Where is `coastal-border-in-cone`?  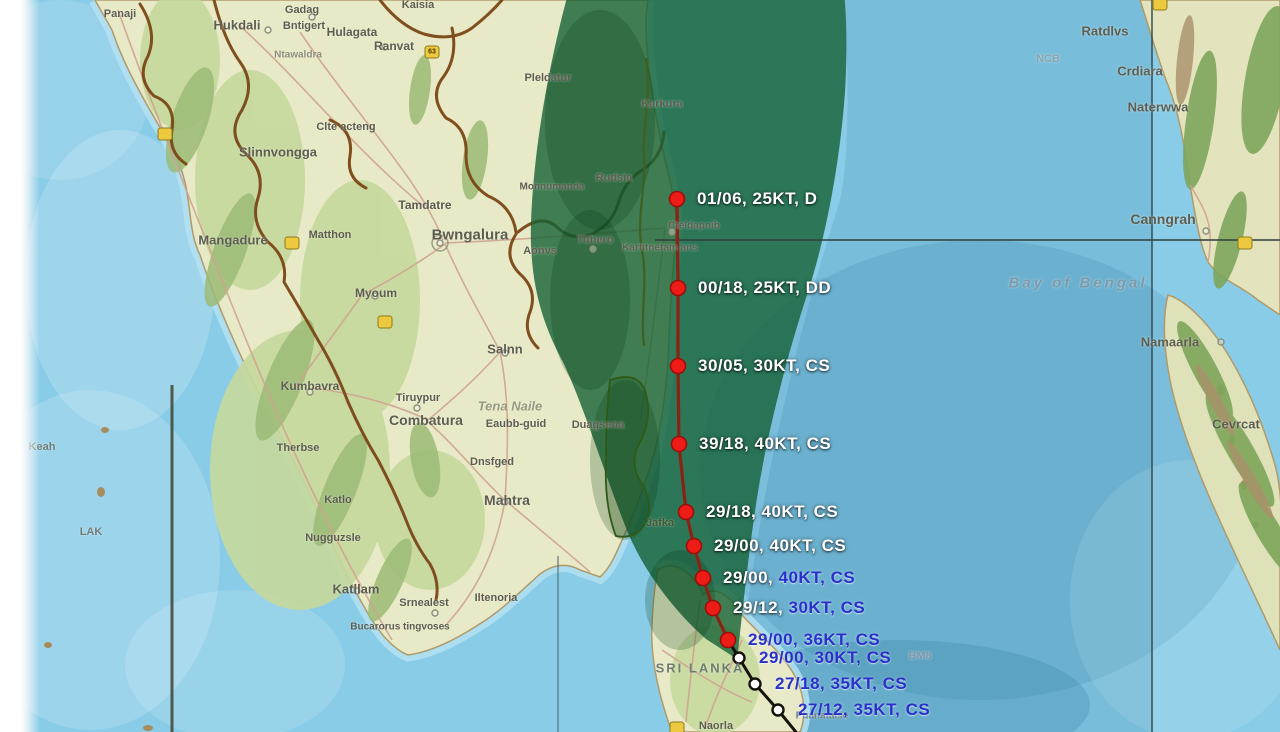 coastal-border-in-cone is located at coordinates (644, 202).